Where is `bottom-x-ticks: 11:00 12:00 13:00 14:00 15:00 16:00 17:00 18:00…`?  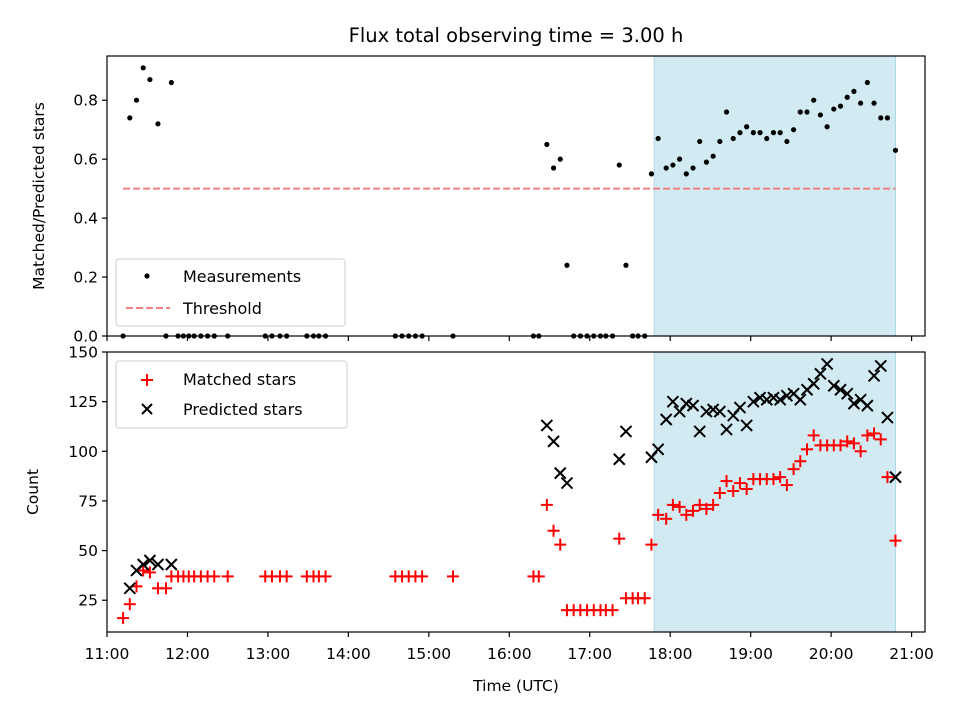
bottom-x-ticks: 11:00 12:00 13:00 14:00 15:00 16:00 17:00 18:00… is located at coordinates (509, 647).